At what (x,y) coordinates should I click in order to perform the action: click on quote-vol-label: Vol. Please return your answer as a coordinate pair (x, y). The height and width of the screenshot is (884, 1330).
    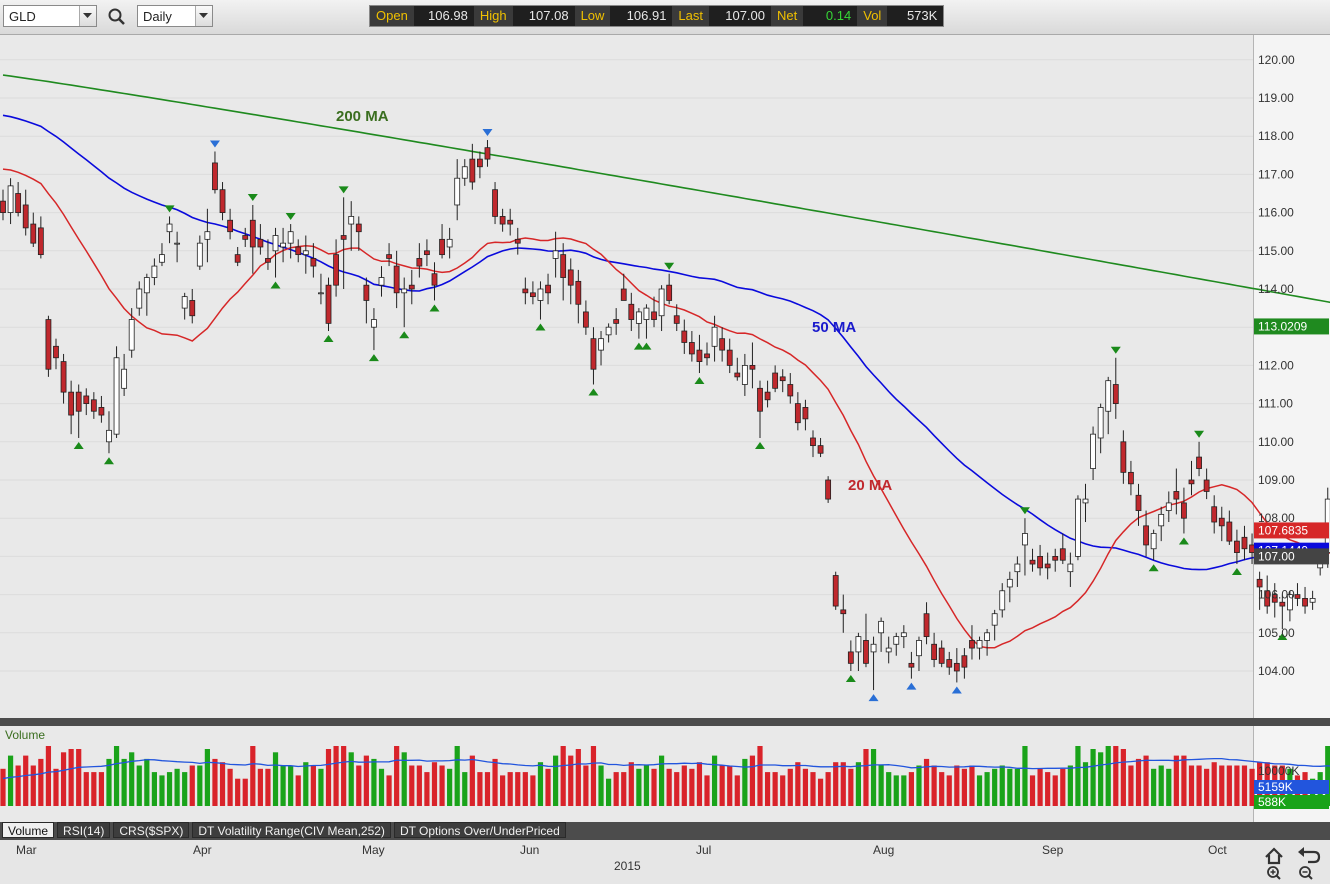
    Looking at the image, I should click on (872, 16).